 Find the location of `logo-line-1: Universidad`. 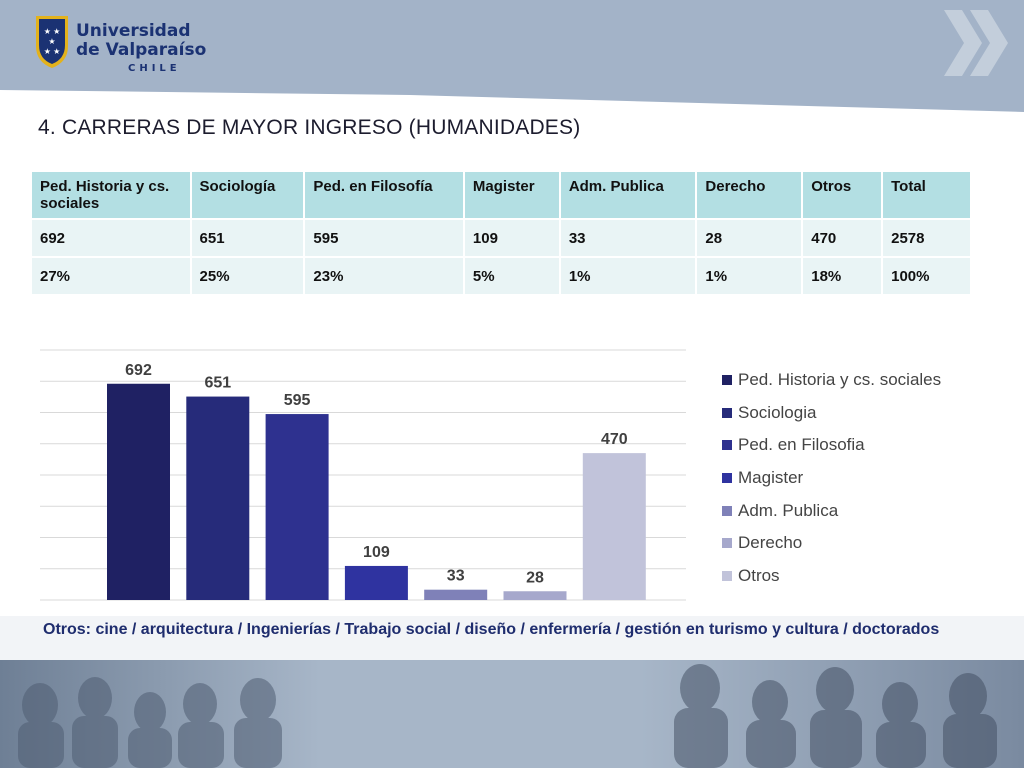

logo-line-1: Universidad is located at coordinates (133, 31).